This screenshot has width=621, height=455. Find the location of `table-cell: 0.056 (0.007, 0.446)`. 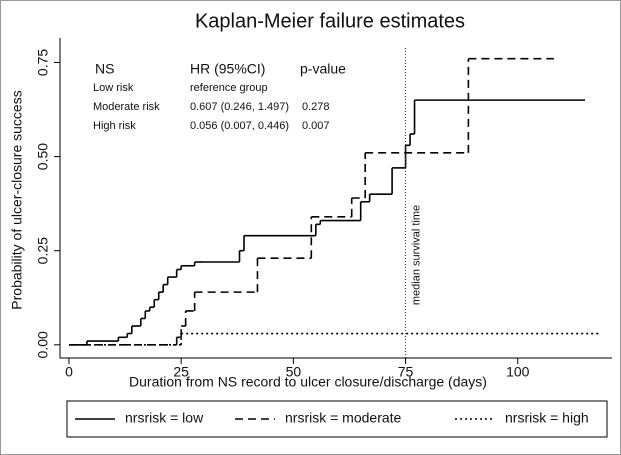

table-cell: 0.056 (0.007, 0.446) is located at coordinates (239, 126).